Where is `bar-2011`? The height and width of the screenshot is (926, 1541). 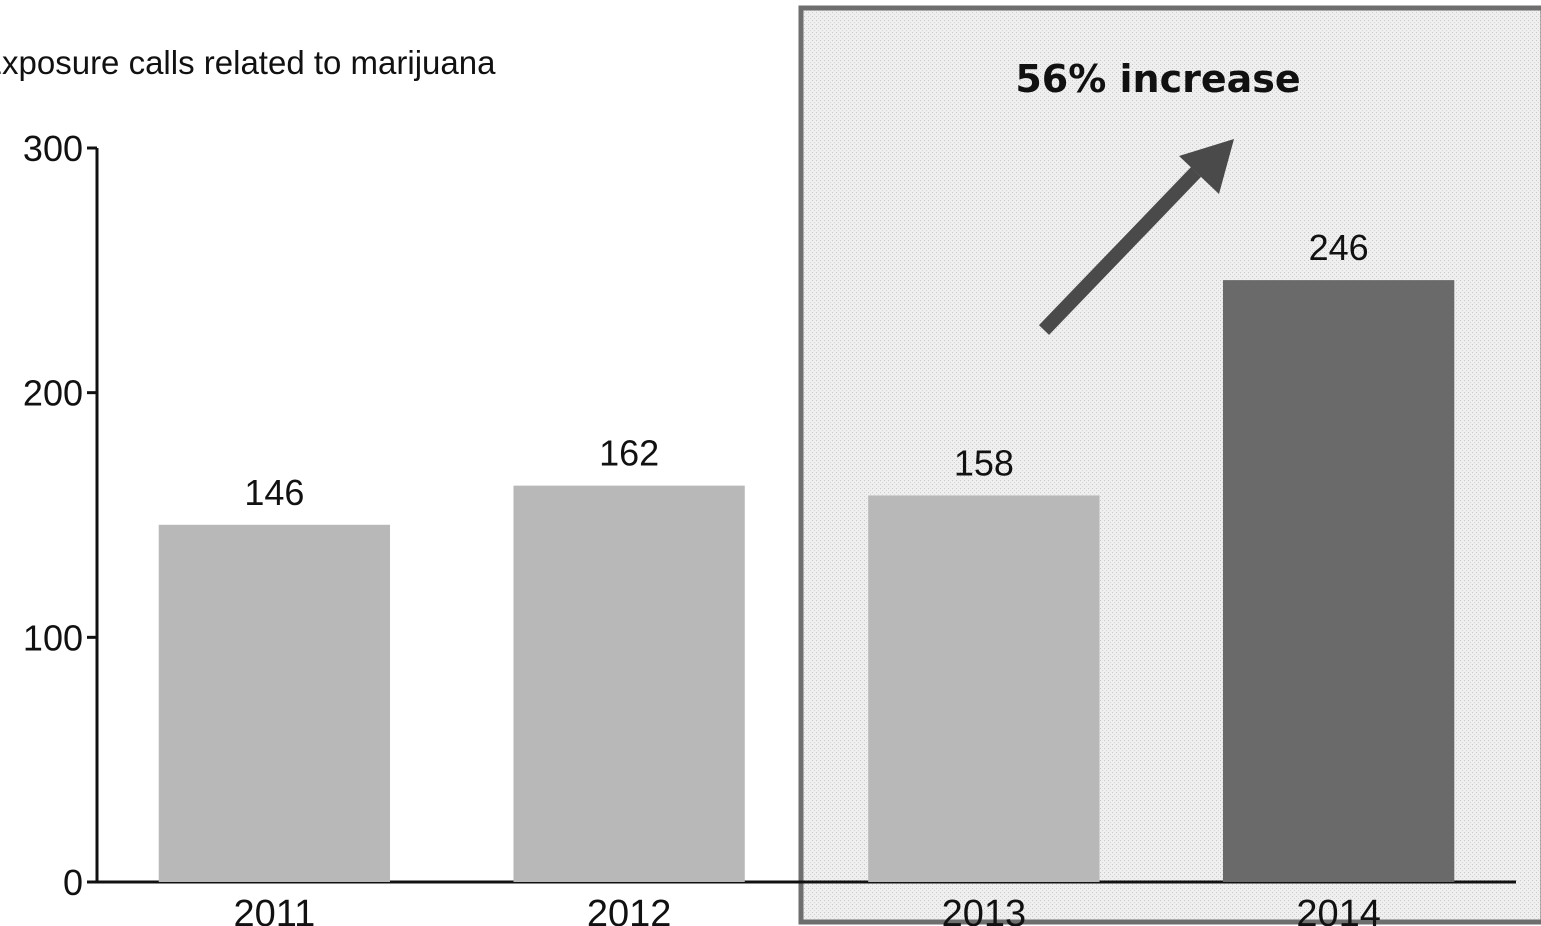 bar-2011 is located at coordinates (274, 703).